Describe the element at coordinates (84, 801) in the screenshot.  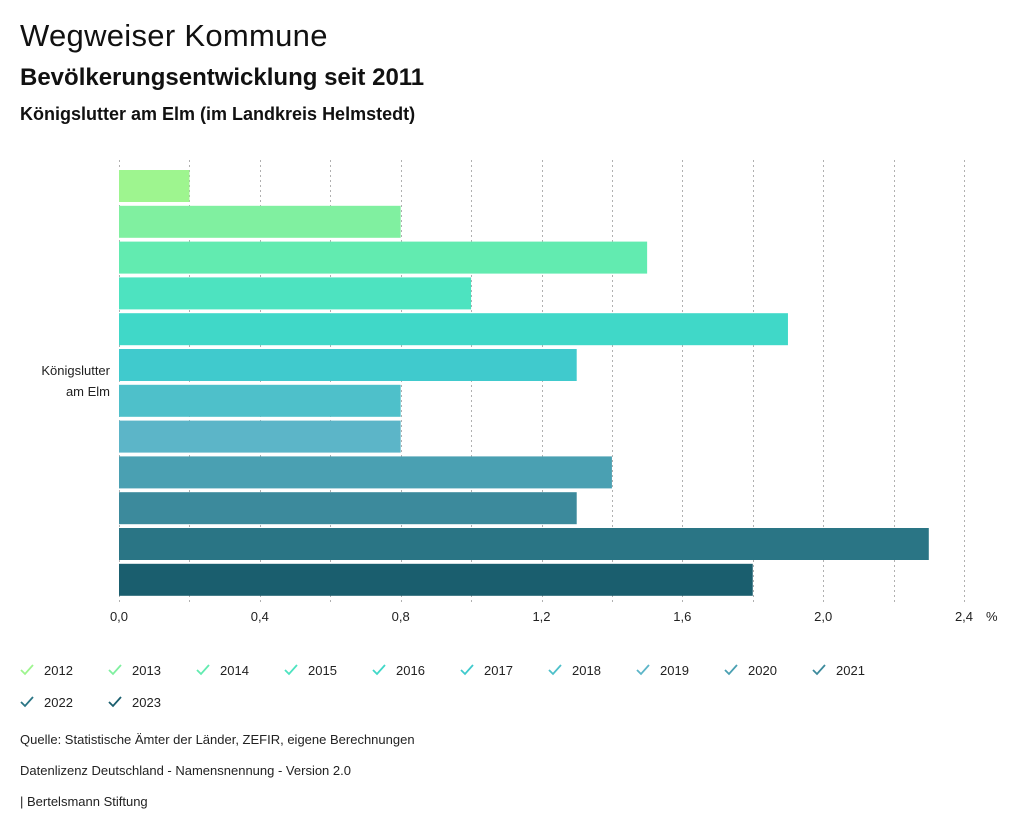
I see `credit-note: | Bertelsmann Stiftung` at that location.